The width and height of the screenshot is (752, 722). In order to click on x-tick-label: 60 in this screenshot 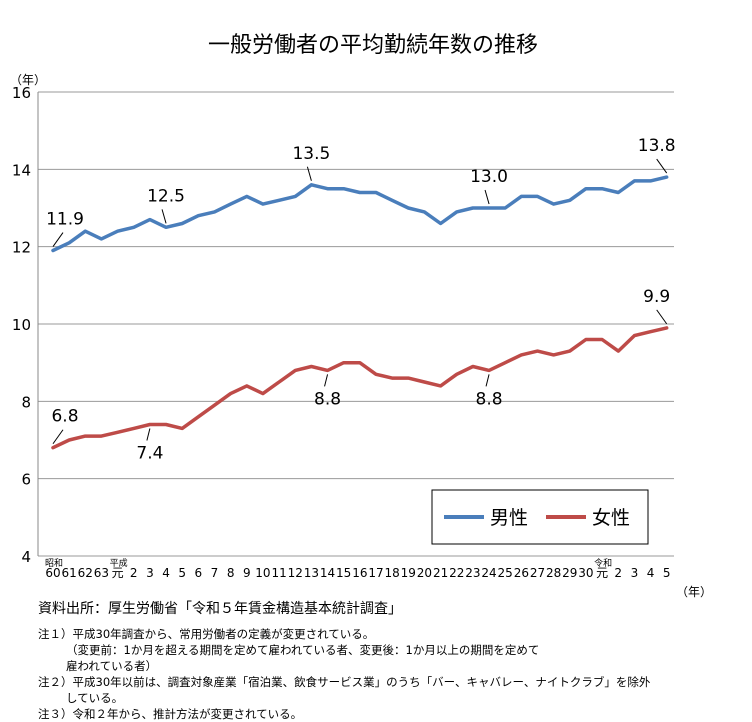, I will do `click(52, 573)`.